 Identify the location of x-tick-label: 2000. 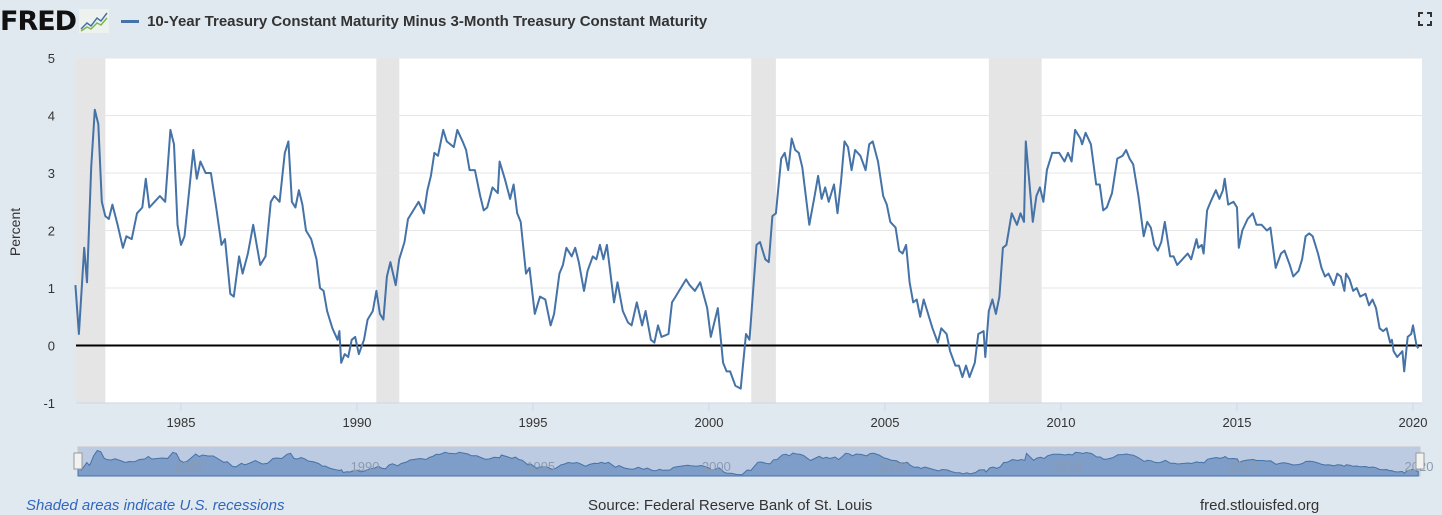
(709, 422).